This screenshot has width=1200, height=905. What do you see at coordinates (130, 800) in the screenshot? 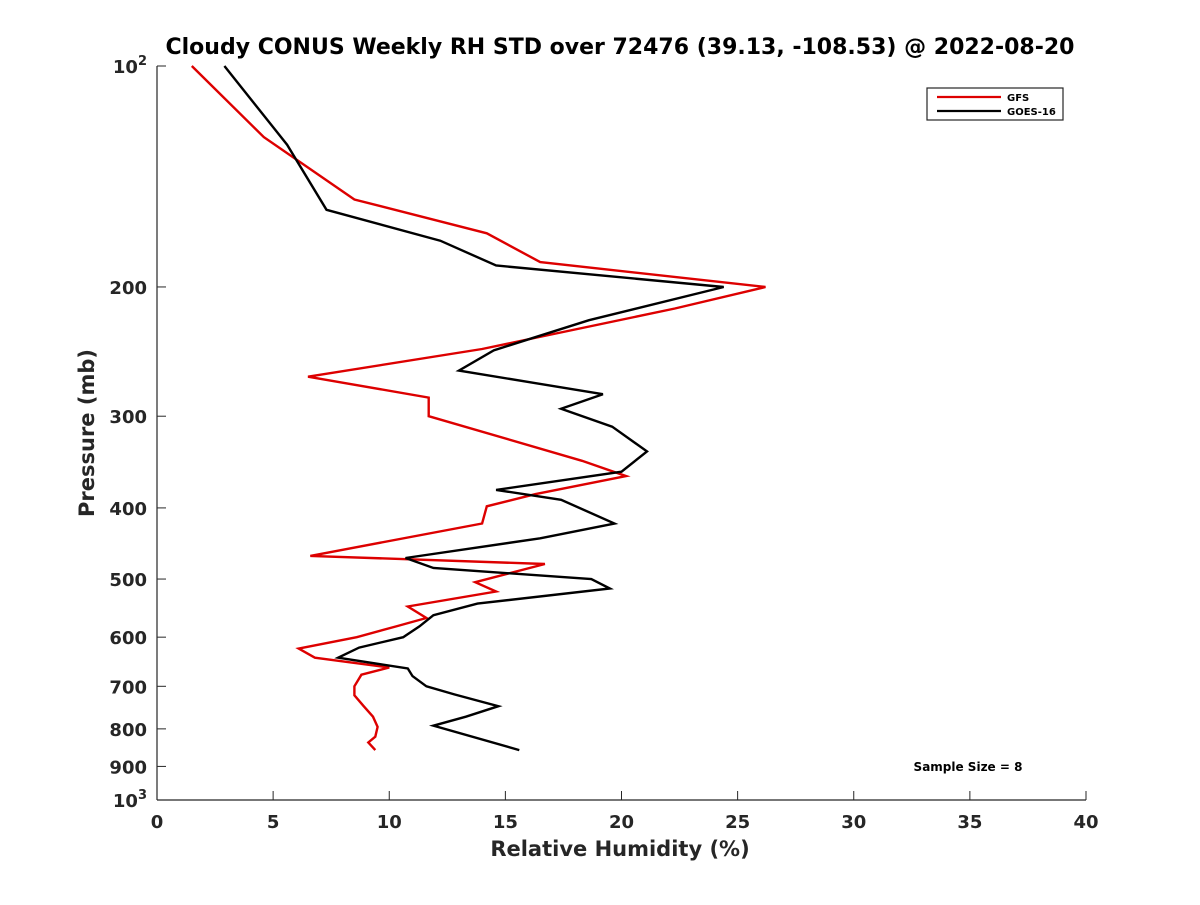
I see `y-tick-label: 10³` at bounding box center [130, 800].